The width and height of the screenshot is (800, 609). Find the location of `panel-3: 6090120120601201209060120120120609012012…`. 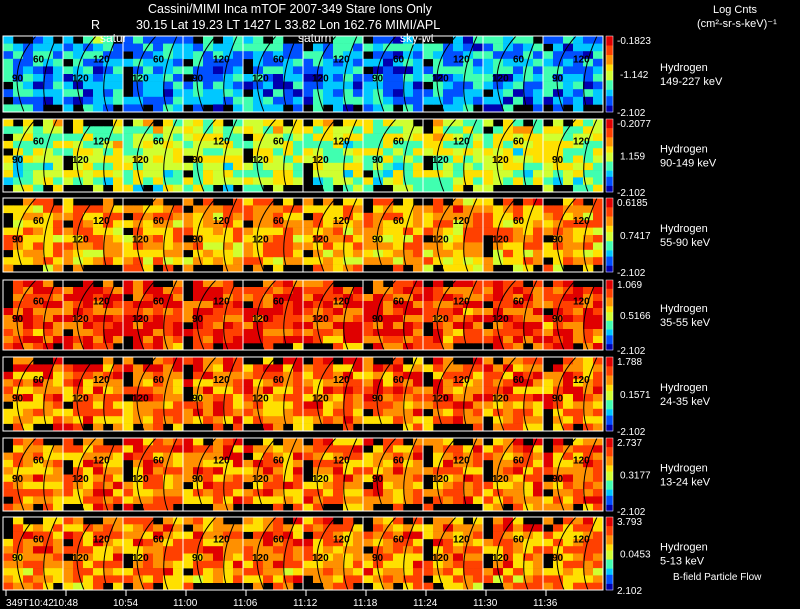

panel-3: 6090120120601201209060120120120609012012… is located at coordinates (356, 238).